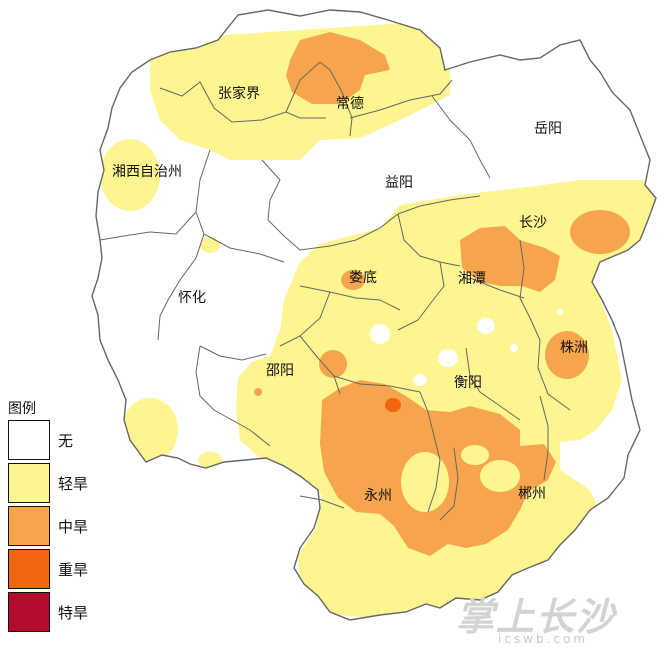  Describe the element at coordinates (543, 639) in the screenshot. I see `watermark-url: icswb.com` at that location.